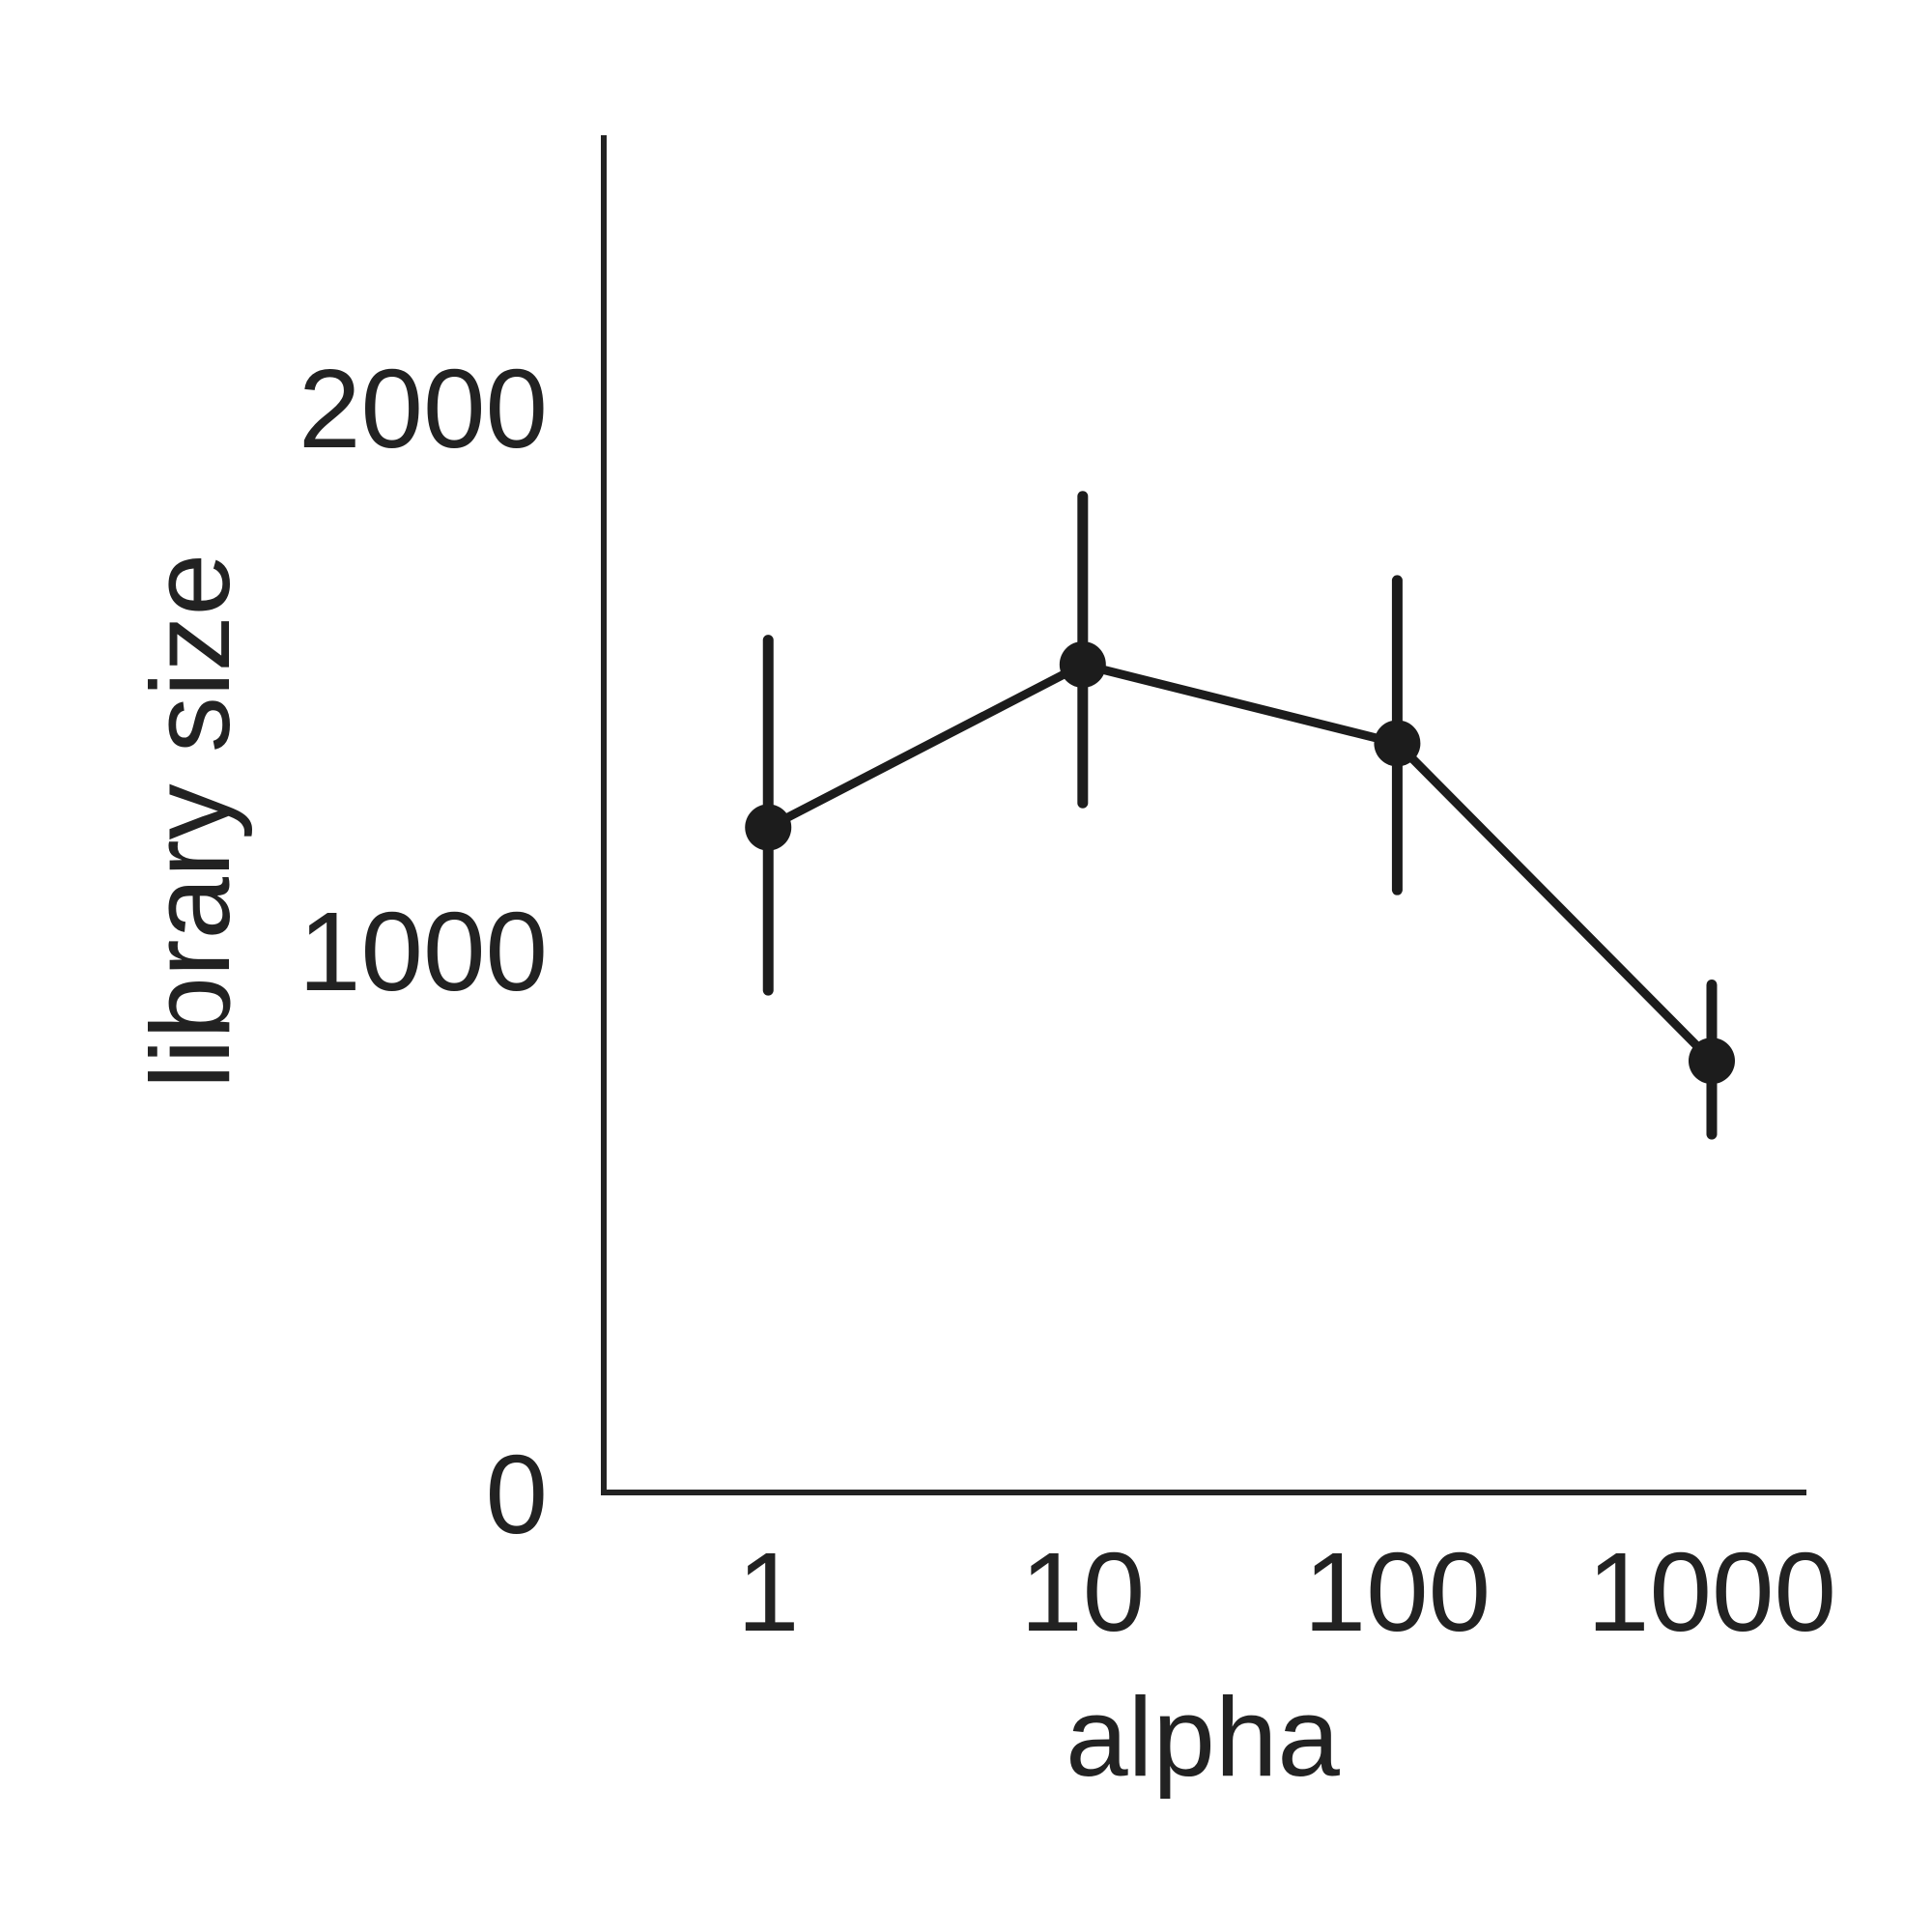  I want to click on y-tick-label: 2000, so click(423, 408).